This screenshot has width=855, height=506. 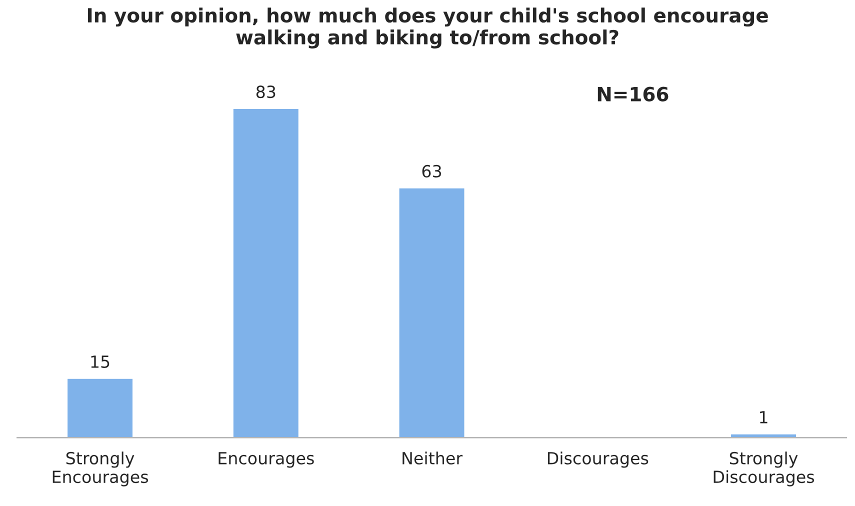 I want to click on x-tick-label: Strongly Discourages, so click(x=764, y=469).